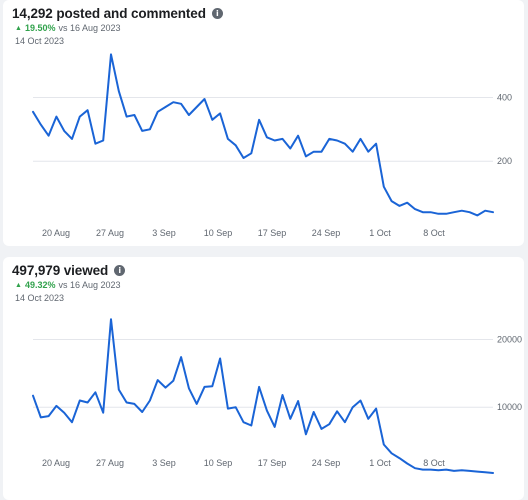  I want to click on y-tick-label: 400, so click(504, 97).